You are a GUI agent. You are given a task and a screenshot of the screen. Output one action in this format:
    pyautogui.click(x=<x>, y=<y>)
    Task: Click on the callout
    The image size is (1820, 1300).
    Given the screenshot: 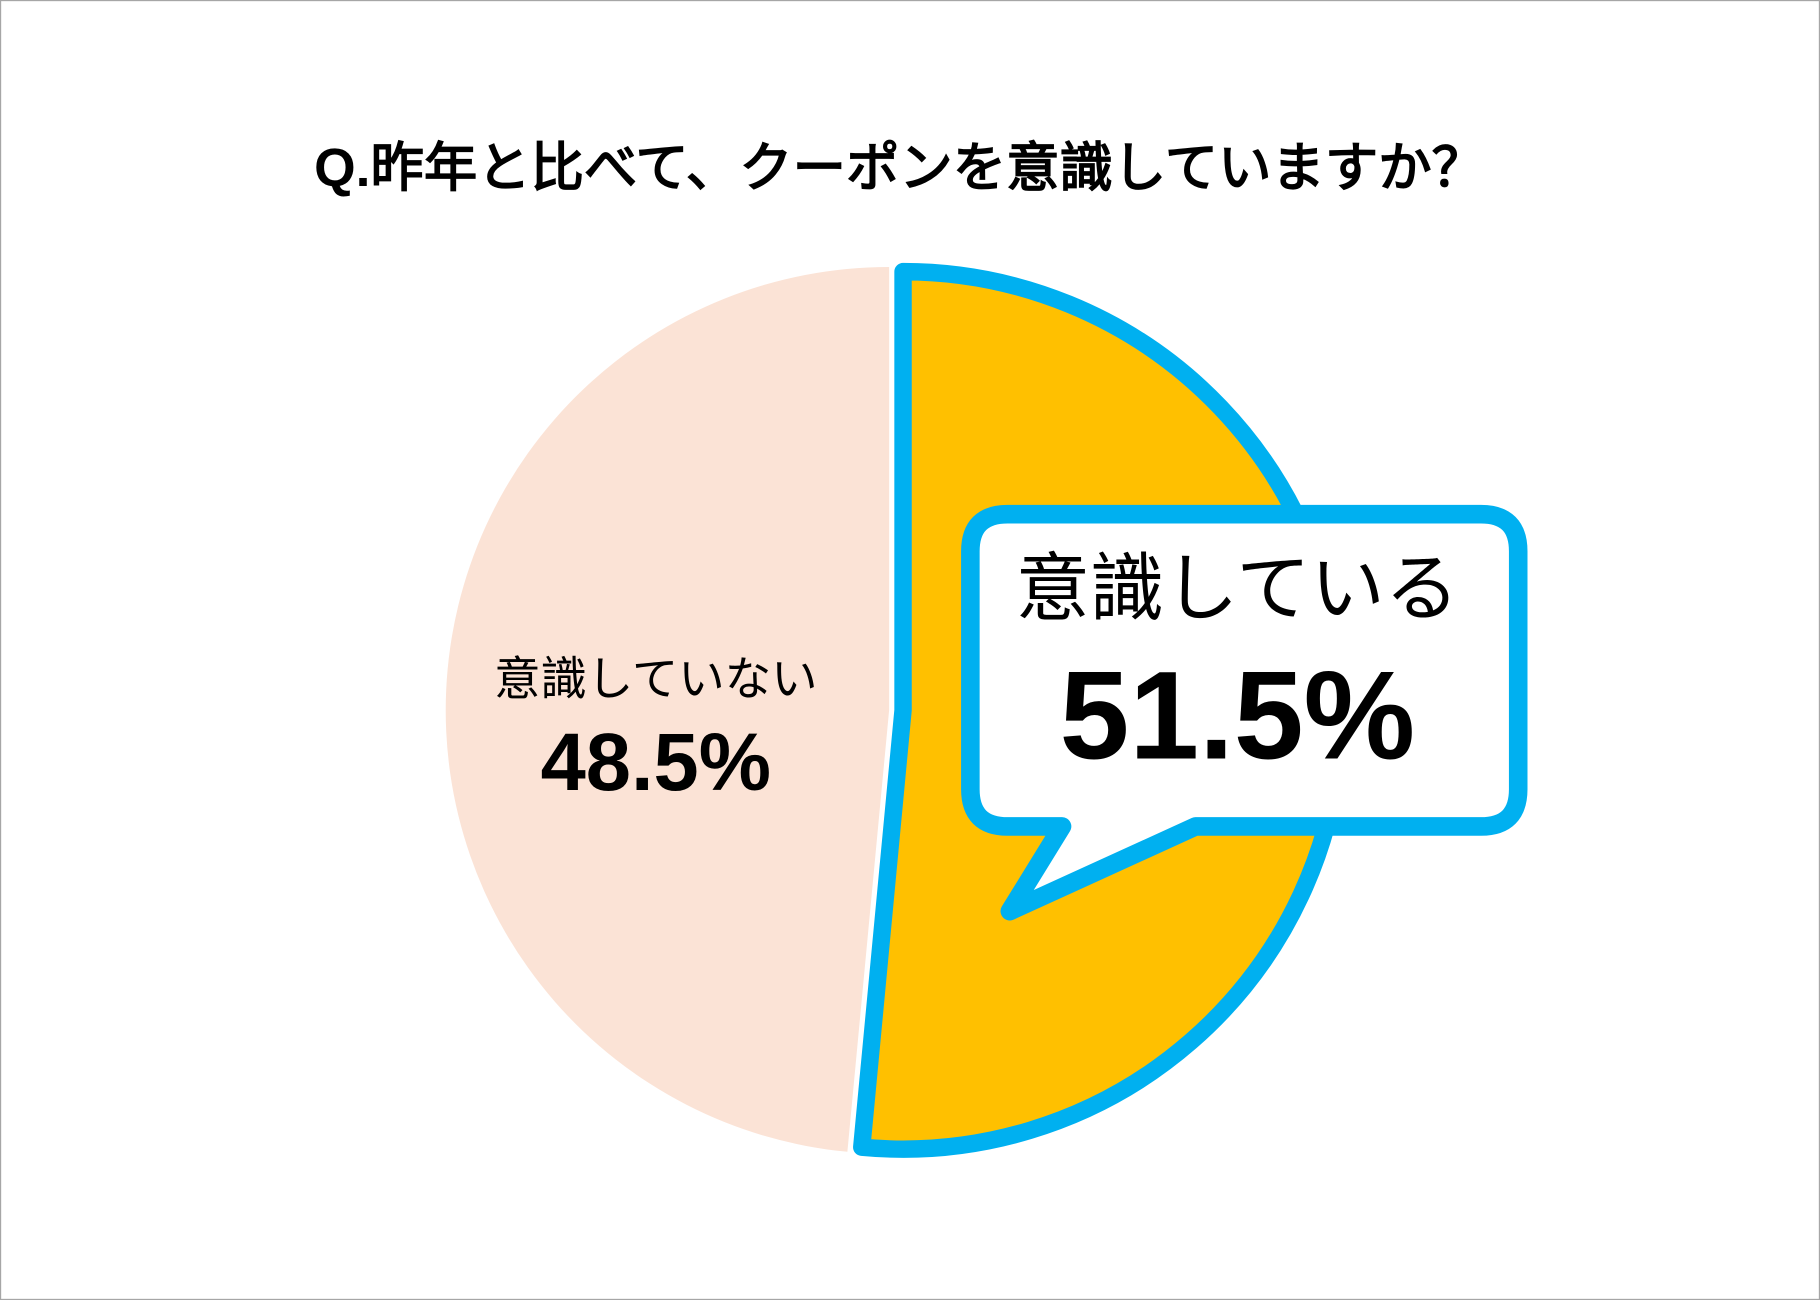 What is the action you would take?
    pyautogui.click(x=1244, y=712)
    